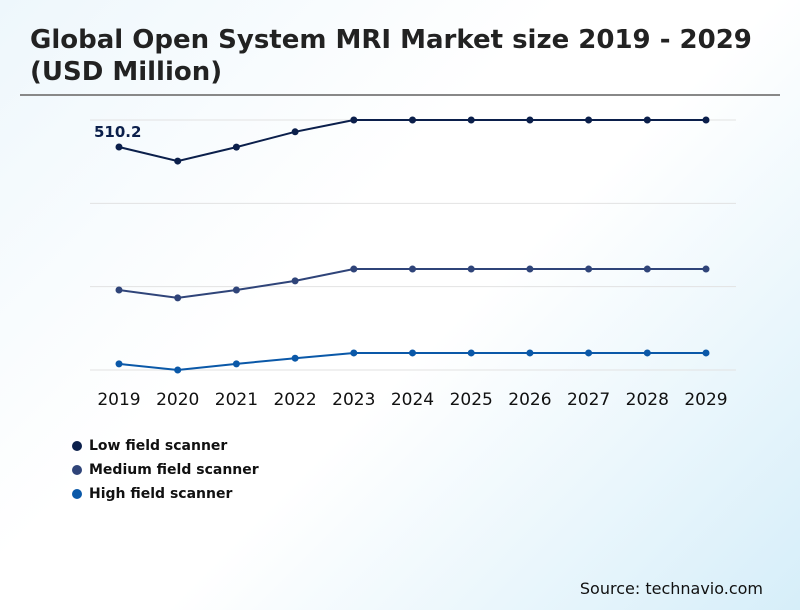 This screenshot has height=610, width=800. What do you see at coordinates (400, 95) in the screenshot?
I see `title-divider` at bounding box center [400, 95].